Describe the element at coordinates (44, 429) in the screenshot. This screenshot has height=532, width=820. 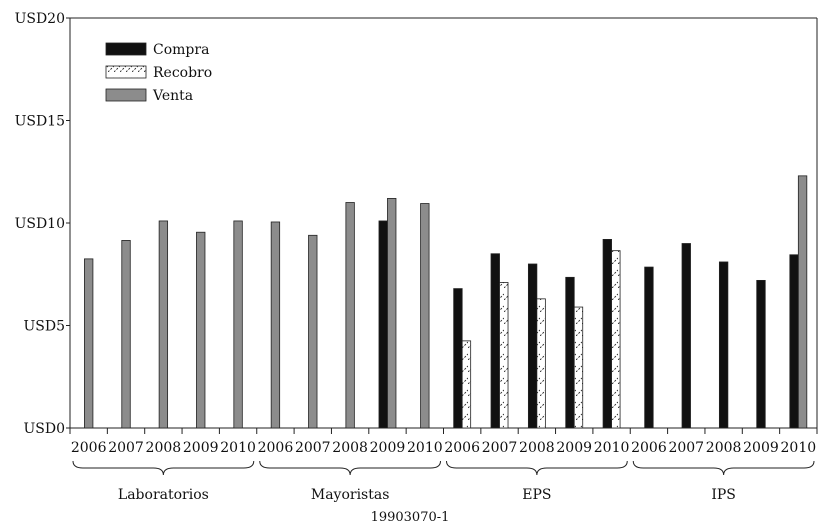
I see `y-tick-label: USD0` at that location.